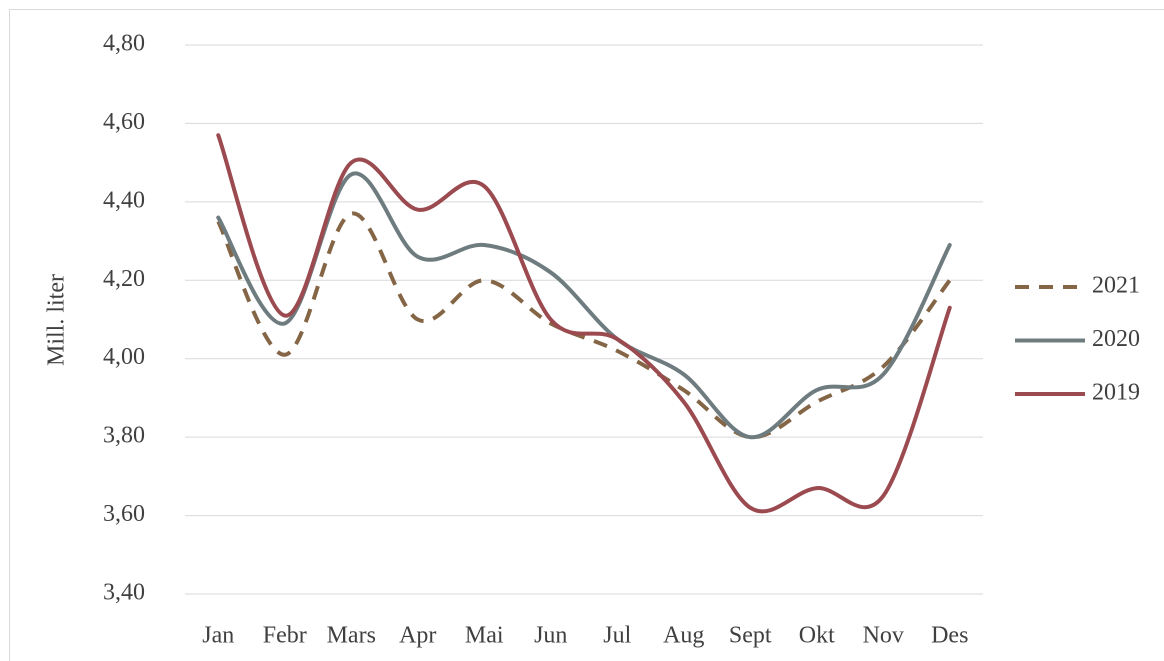 The height and width of the screenshot is (661, 1164). Describe the element at coordinates (124, 436) in the screenshot. I see `y-tick-label: 3,80` at that location.